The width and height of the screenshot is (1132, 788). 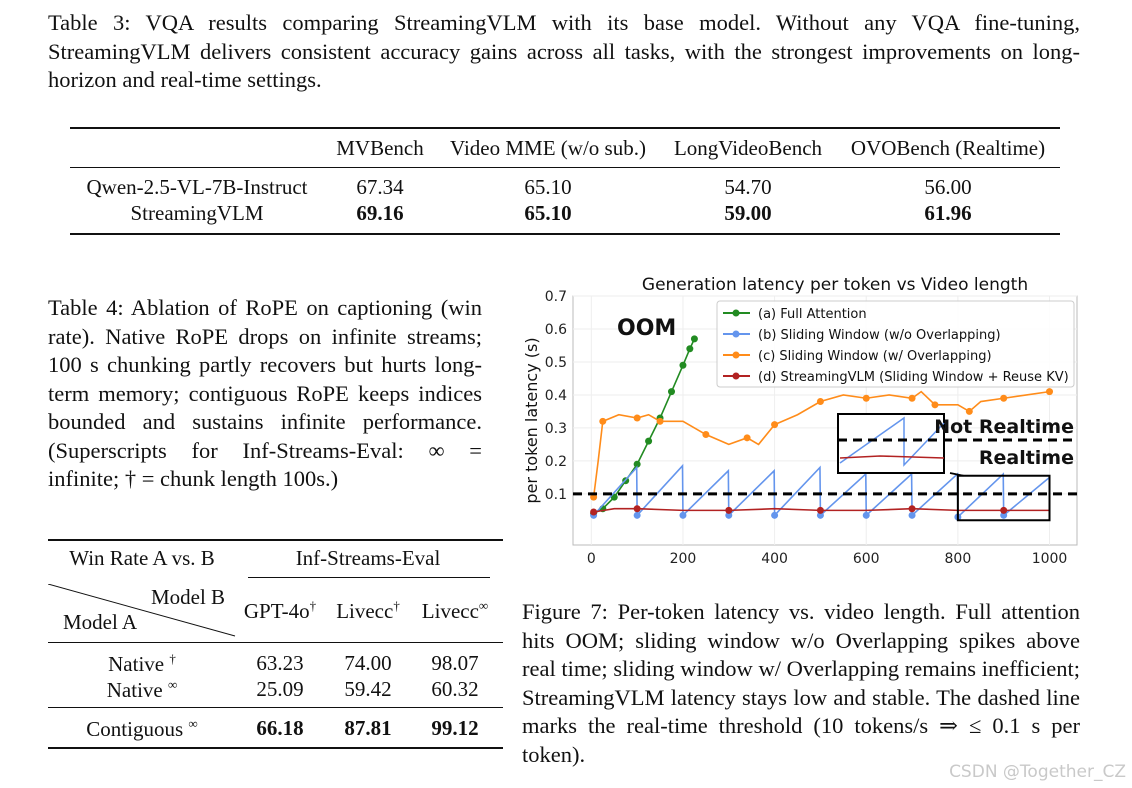 I want to click on y-tick-label: 0.4, so click(x=556, y=396).